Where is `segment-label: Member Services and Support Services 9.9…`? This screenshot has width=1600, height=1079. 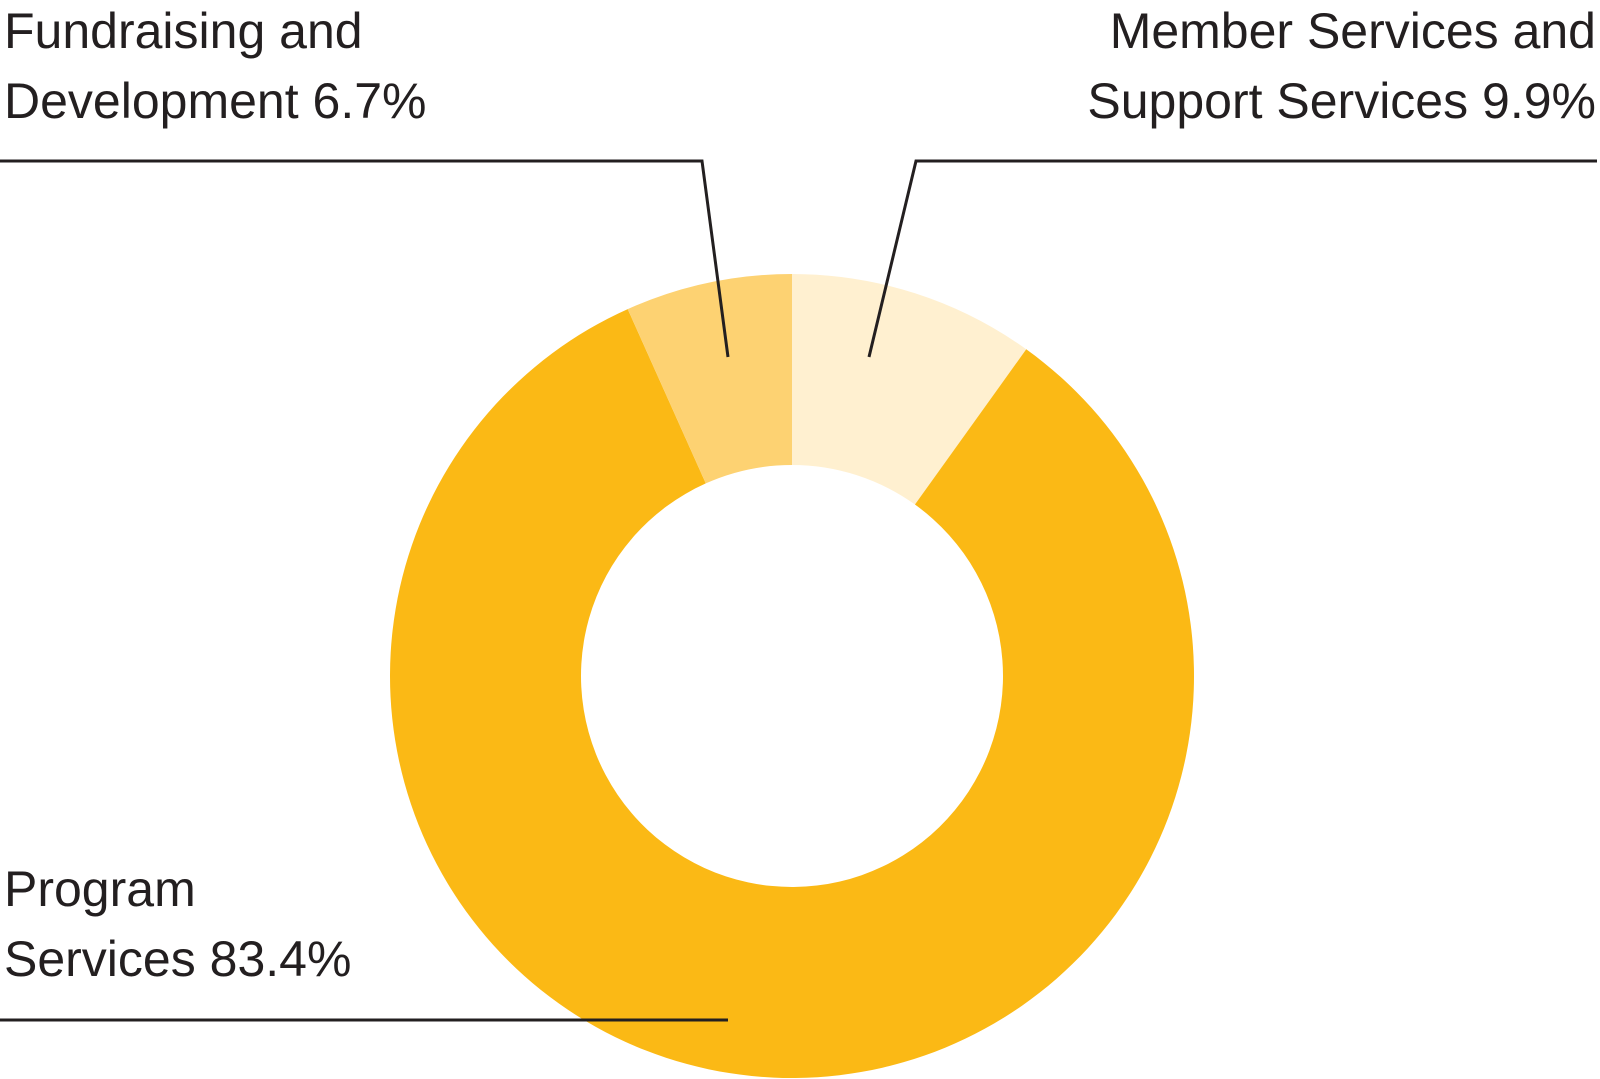
segment-label: Member Services and Support Services 9.9… is located at coordinates (1266, 68).